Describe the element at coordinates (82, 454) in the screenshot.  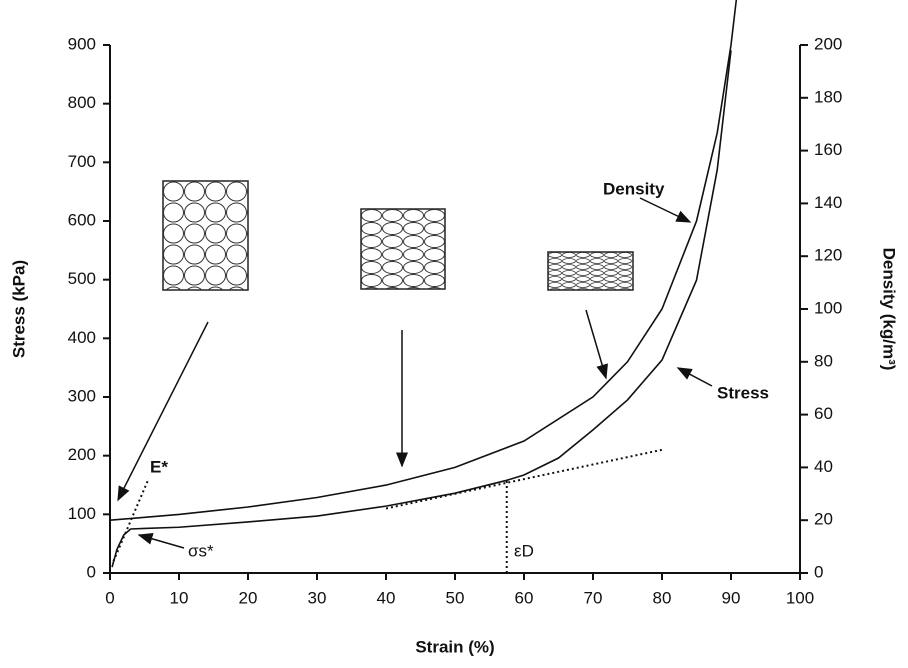
I see `y-tick-label: 200` at that location.